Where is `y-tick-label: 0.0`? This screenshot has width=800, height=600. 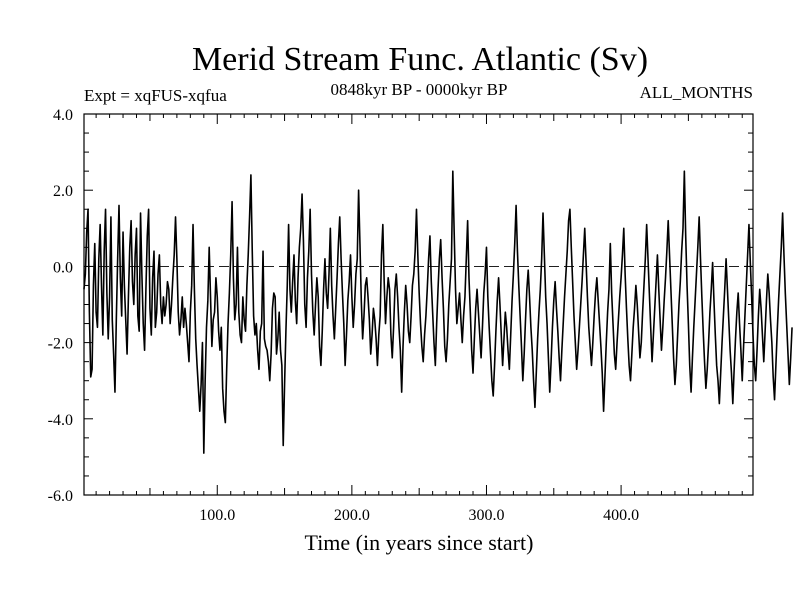 y-tick-label: 0.0 is located at coordinates (63, 267).